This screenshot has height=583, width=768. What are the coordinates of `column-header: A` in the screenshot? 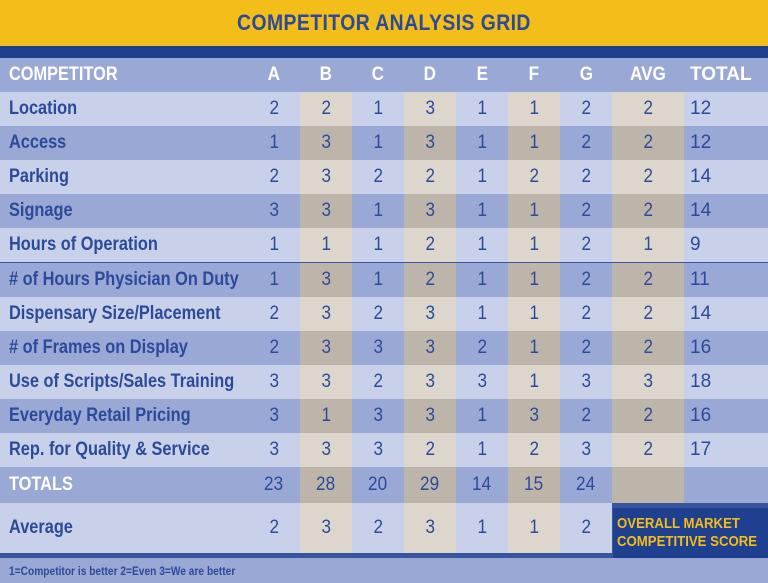 It's located at (274, 75).